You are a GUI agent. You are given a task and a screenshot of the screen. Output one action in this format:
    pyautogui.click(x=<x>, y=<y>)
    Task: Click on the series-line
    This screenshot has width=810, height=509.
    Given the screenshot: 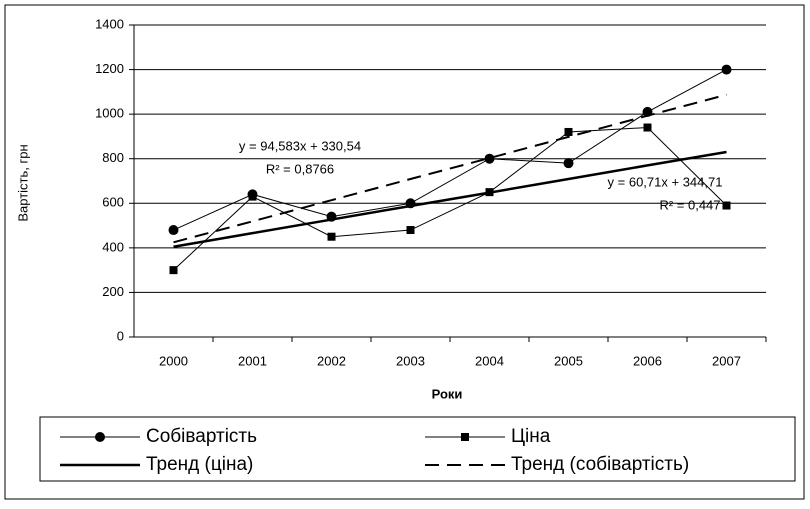 What is the action you would take?
    pyautogui.click(x=450, y=199)
    